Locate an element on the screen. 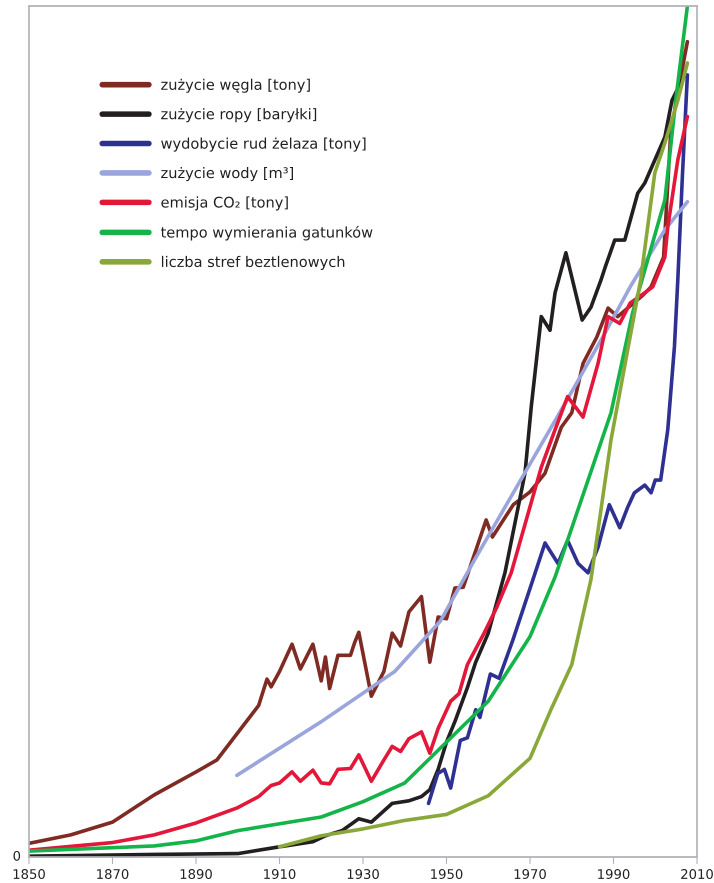  legend-label: zużycie węgla [tony] is located at coordinates (235, 85).